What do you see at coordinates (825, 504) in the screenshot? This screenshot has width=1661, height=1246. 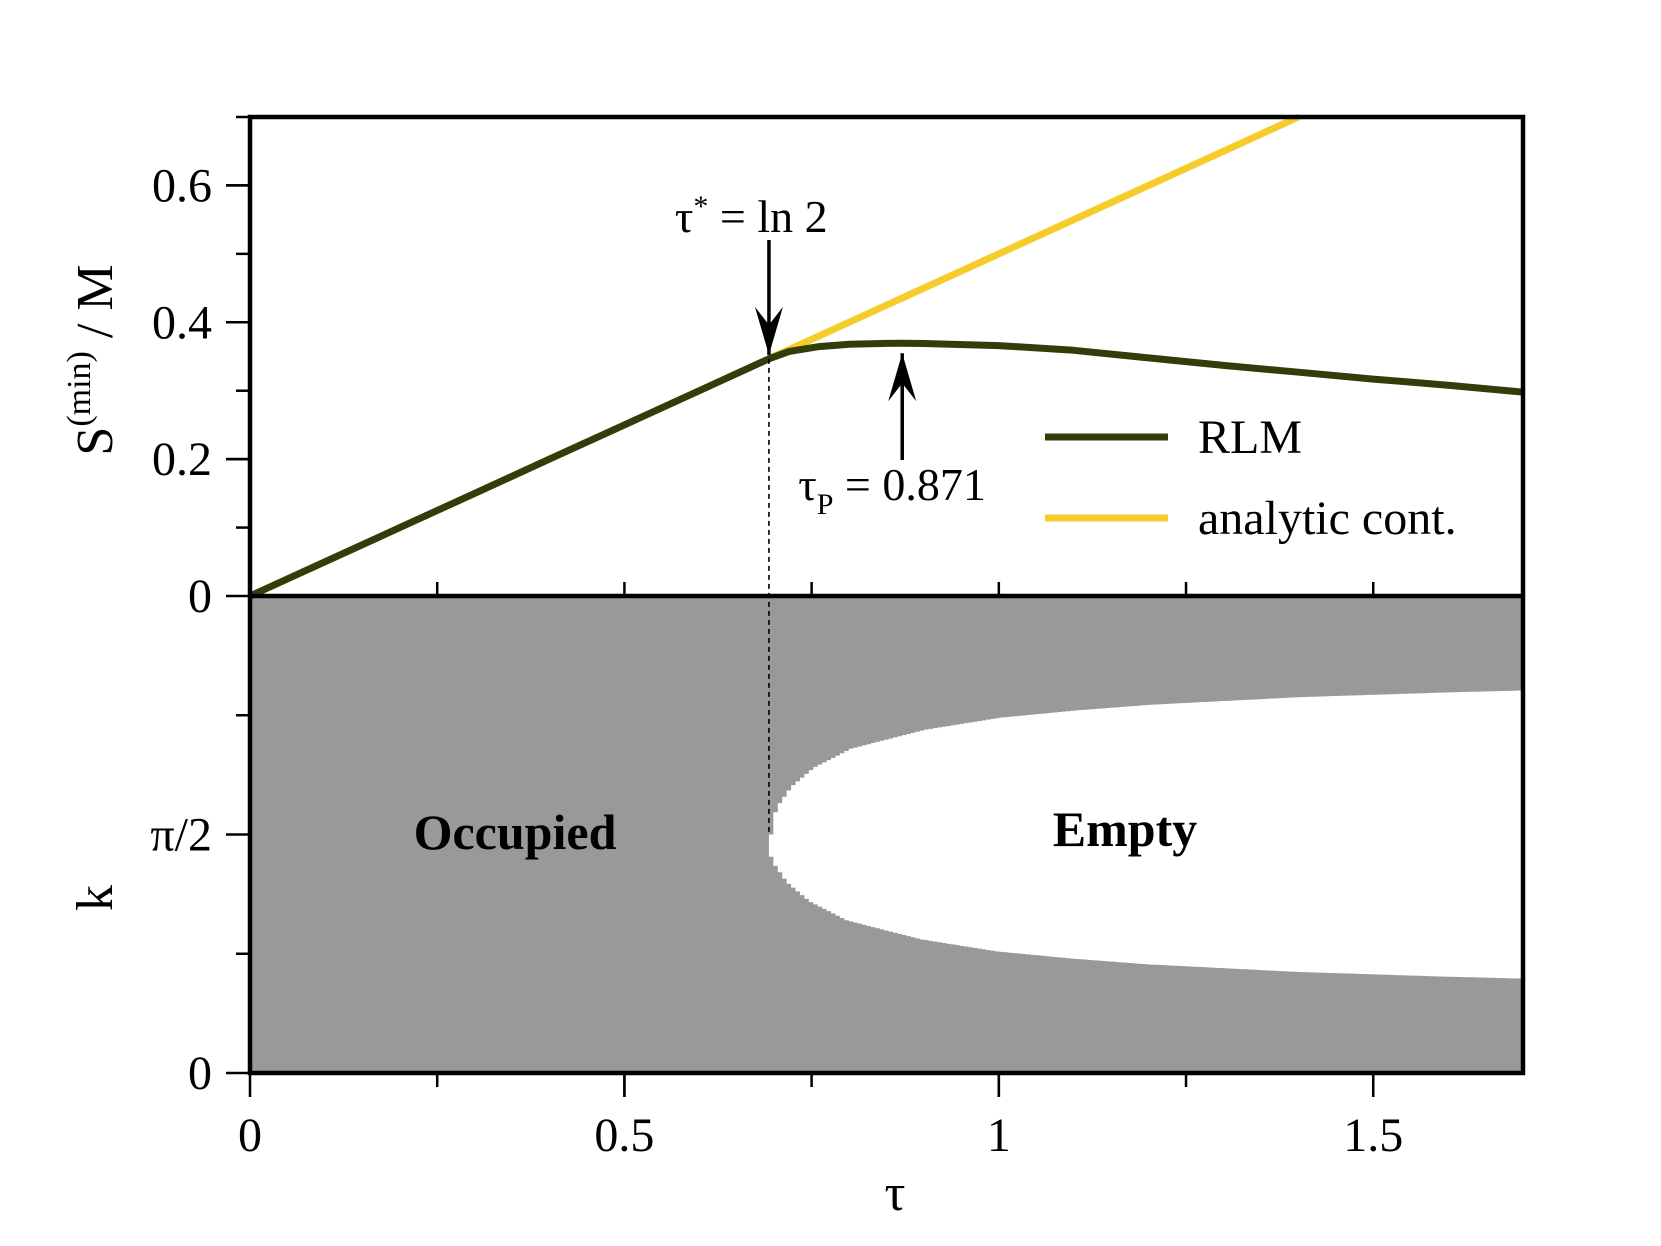 I see `tau-p-subscript: P` at bounding box center [825, 504].